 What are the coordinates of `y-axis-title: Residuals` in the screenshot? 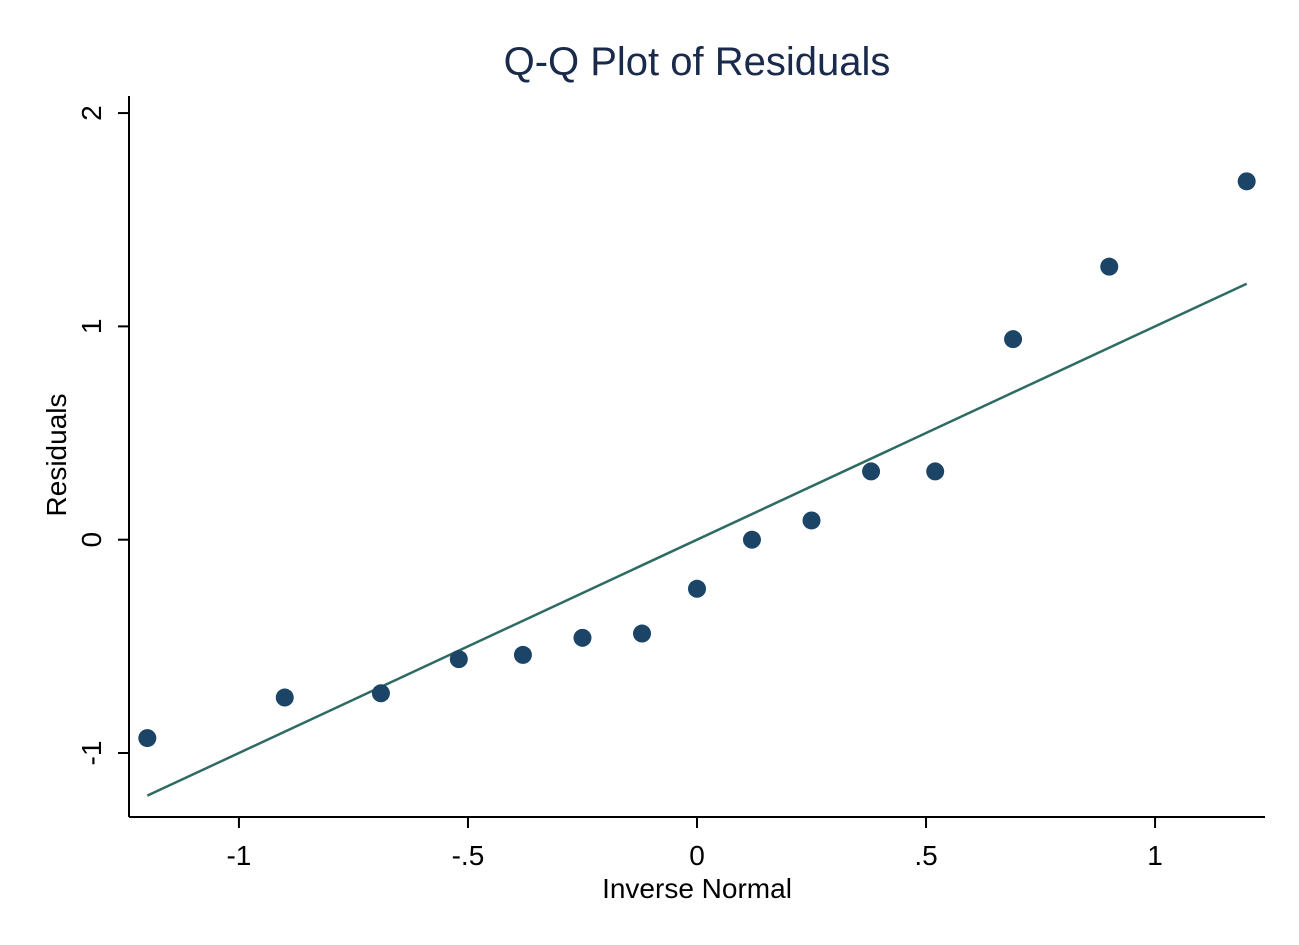 It's located at (56, 455).